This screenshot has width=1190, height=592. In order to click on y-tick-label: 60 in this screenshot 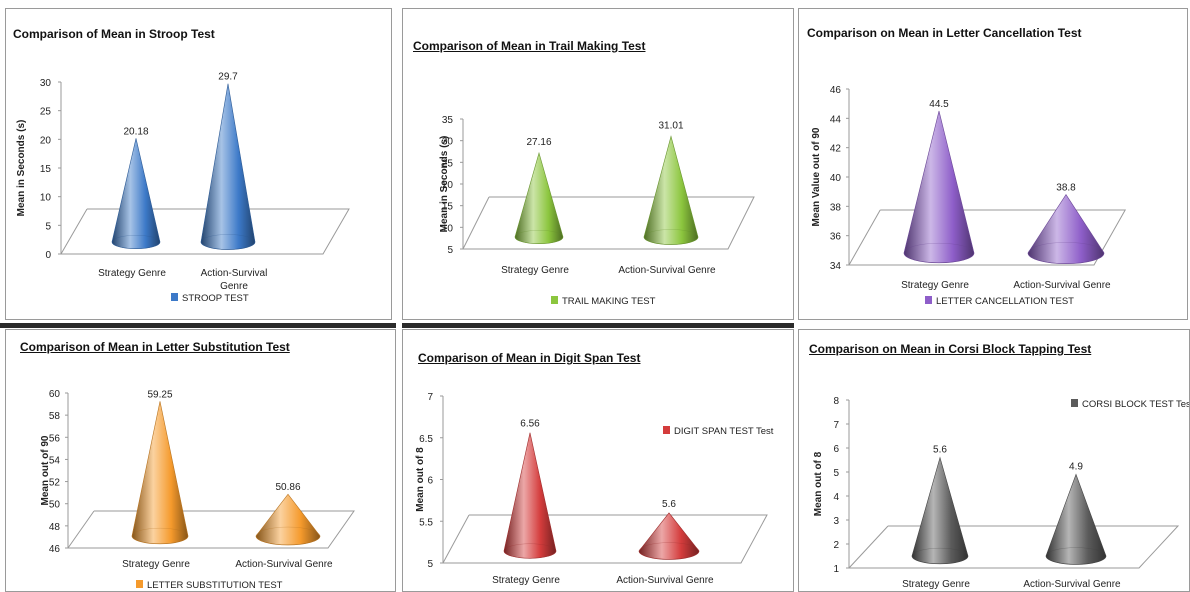, I will do `click(55, 394)`.